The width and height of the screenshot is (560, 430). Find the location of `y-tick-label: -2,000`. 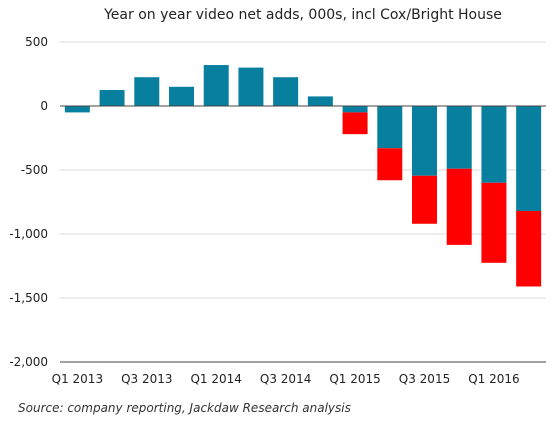

y-tick-label: -2,000 is located at coordinates (28, 362).